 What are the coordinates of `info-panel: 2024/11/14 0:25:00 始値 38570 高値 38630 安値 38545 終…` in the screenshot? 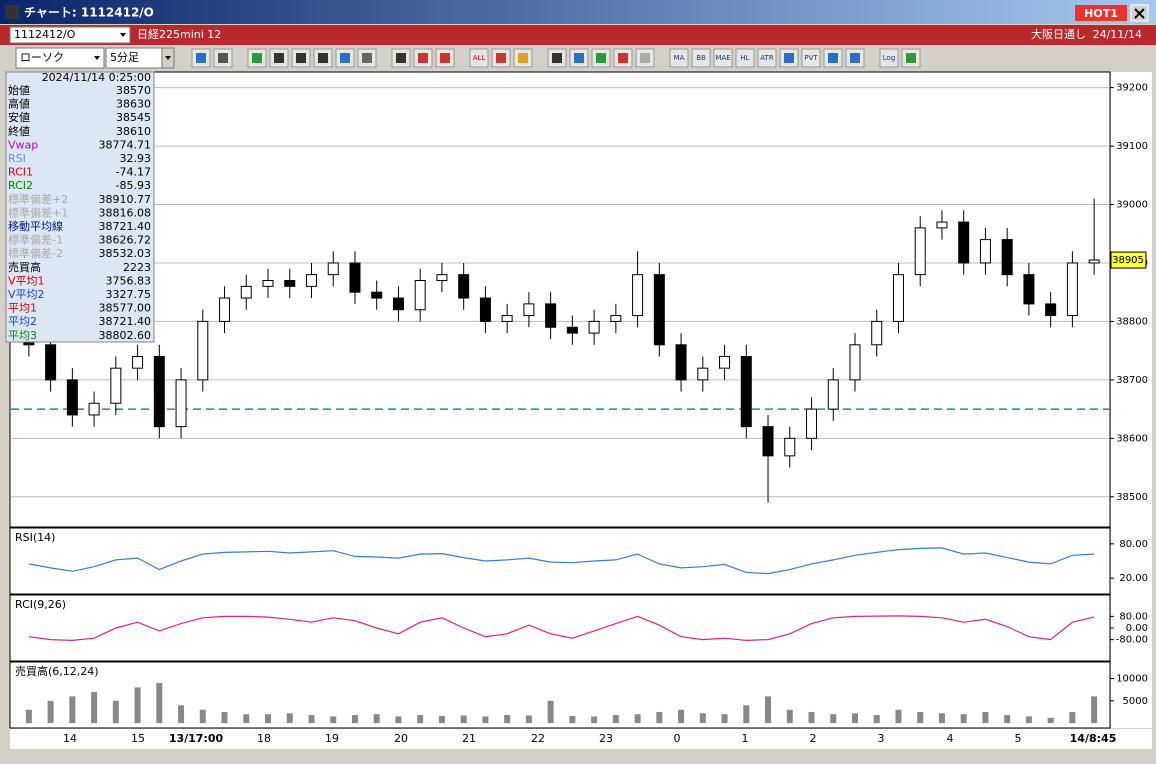 It's located at (80, 207).